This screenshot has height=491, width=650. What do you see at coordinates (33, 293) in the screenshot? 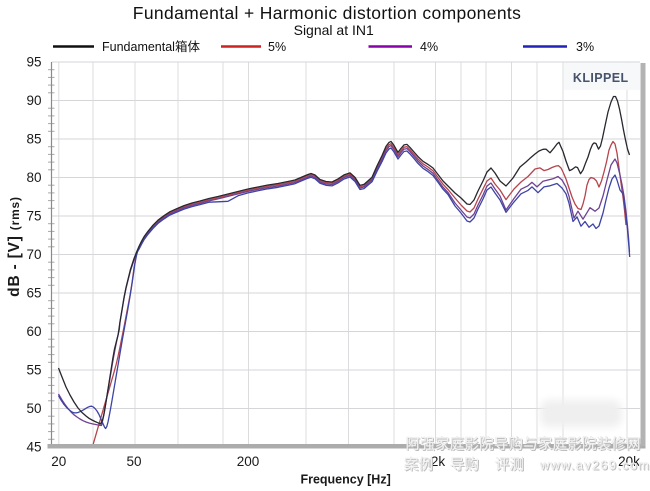
I see `svg-text: 65` at bounding box center [33, 293].